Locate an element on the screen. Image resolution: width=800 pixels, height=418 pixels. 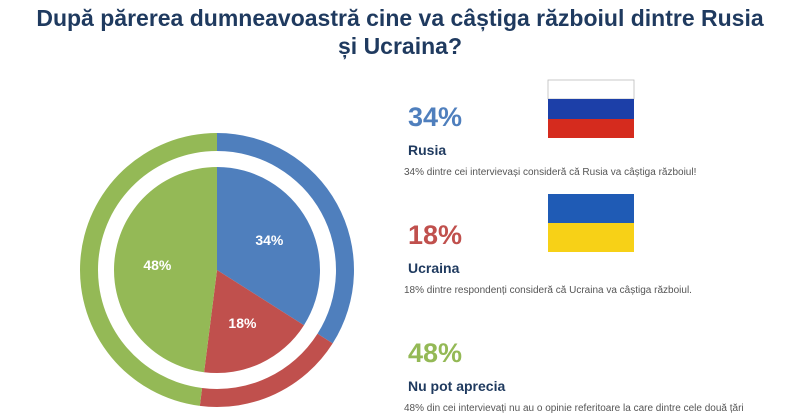
flag-ukraine is located at coordinates (591, 223).